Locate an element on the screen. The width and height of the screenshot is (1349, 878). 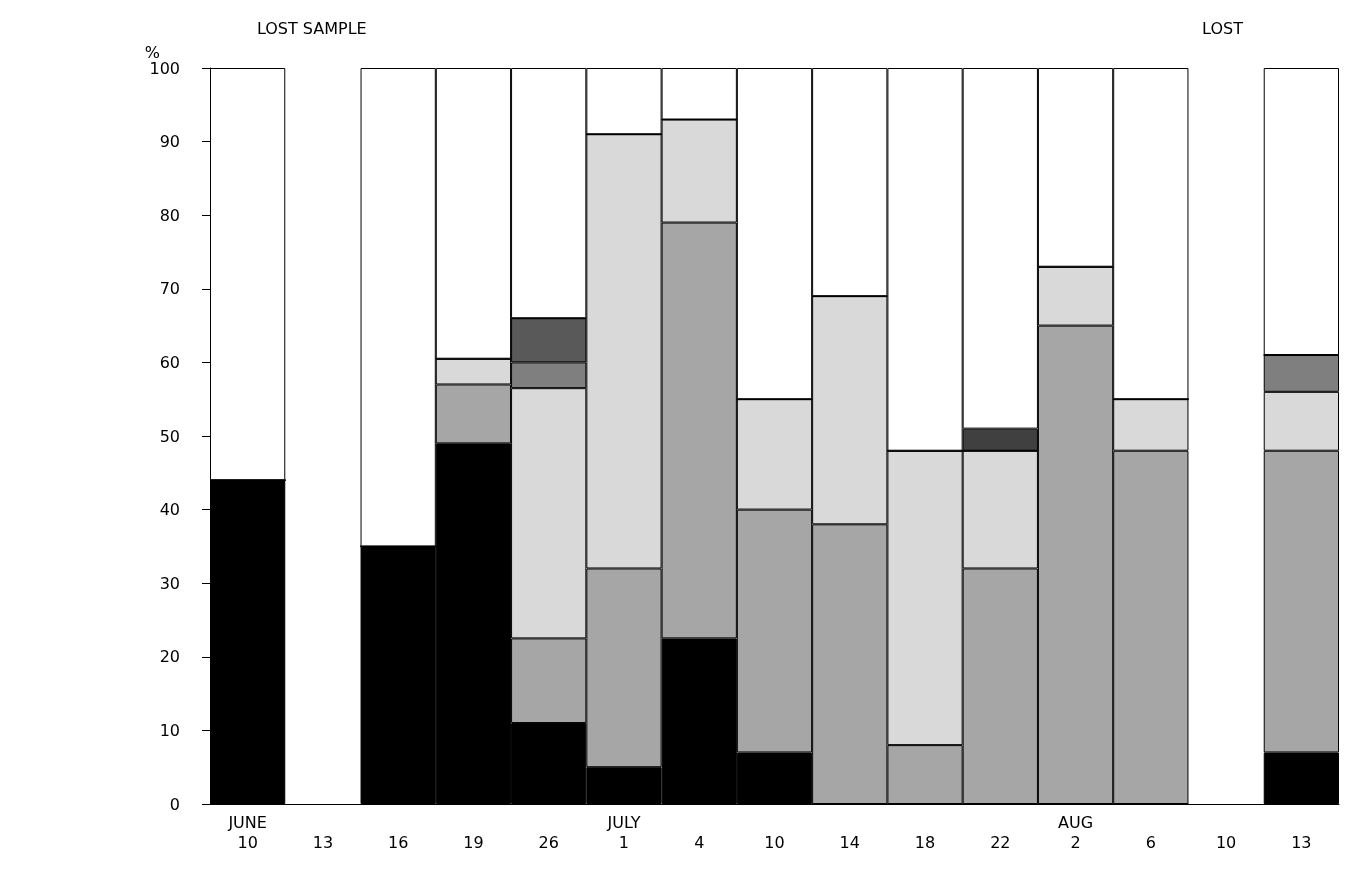
y-tick-label: 0 is located at coordinates (174, 804).